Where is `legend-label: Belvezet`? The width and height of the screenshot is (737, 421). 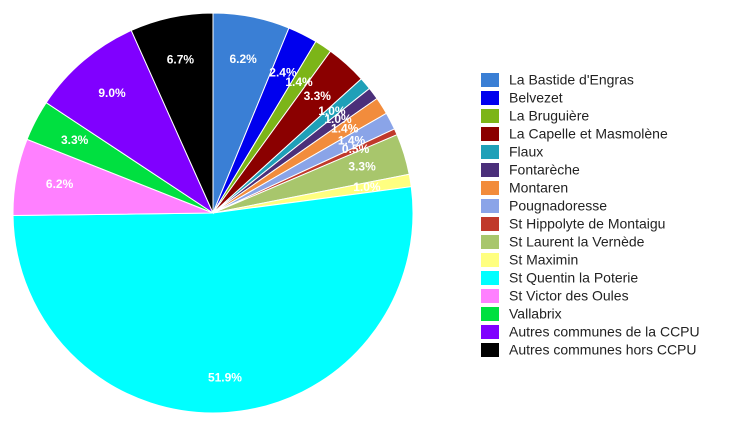 legend-label: Belvezet is located at coordinates (536, 98).